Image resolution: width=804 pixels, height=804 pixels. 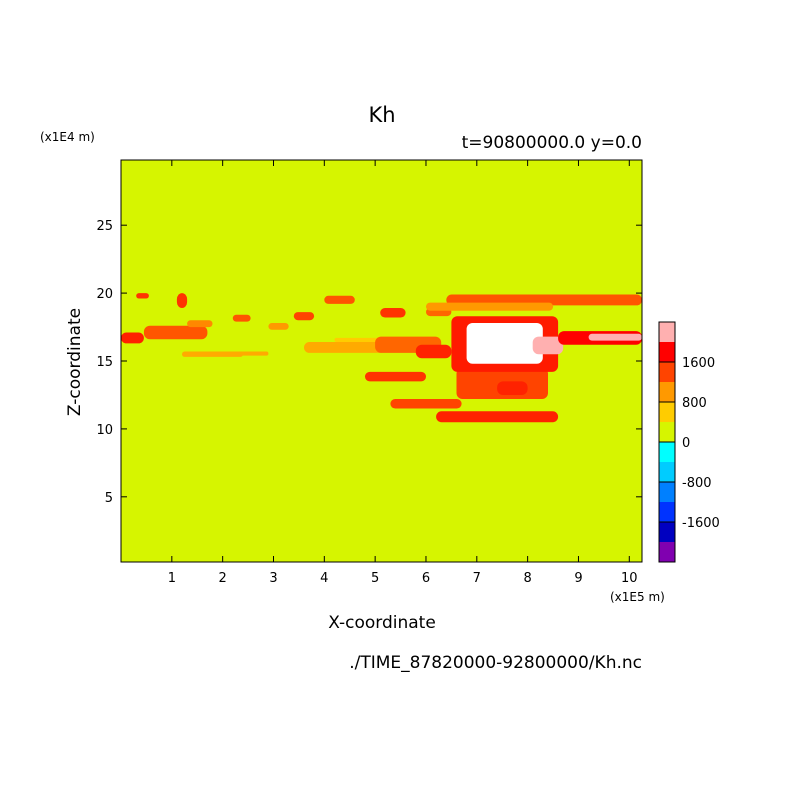 What do you see at coordinates (381, 115) in the screenshot?
I see `chart-title: Kh` at bounding box center [381, 115].